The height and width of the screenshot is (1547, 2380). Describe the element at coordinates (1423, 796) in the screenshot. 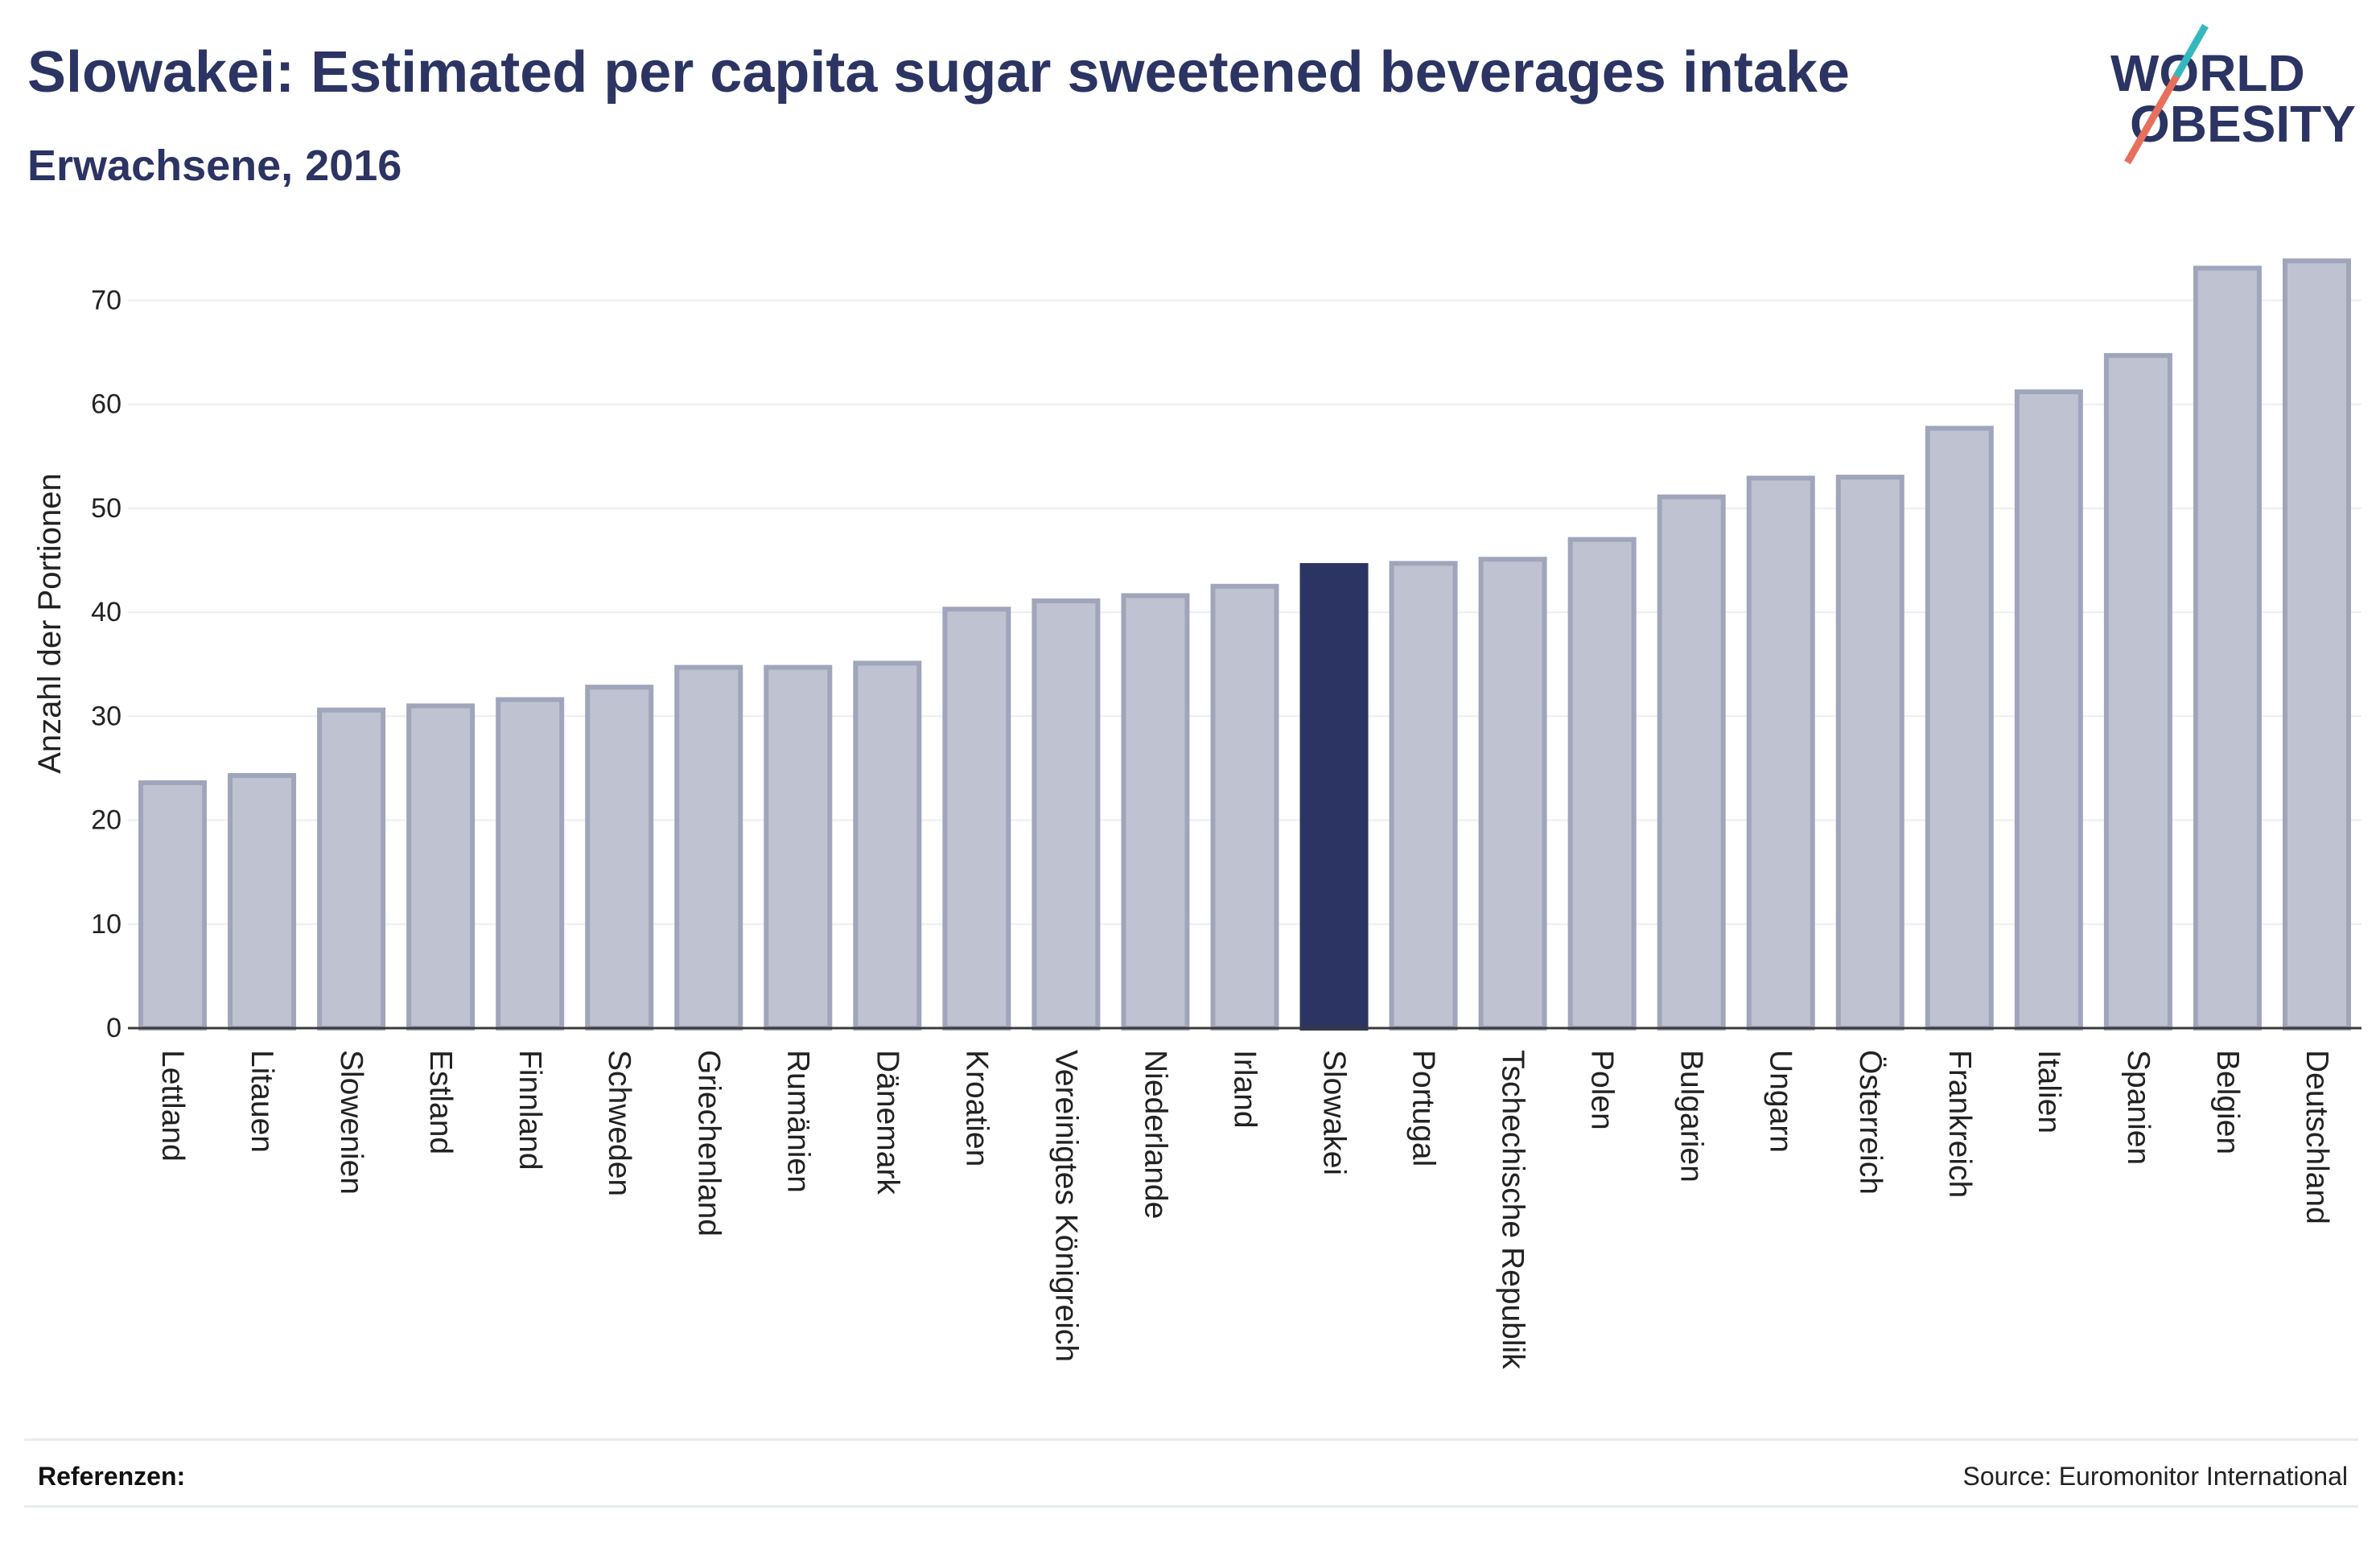

I see `bar-portugal` at that location.